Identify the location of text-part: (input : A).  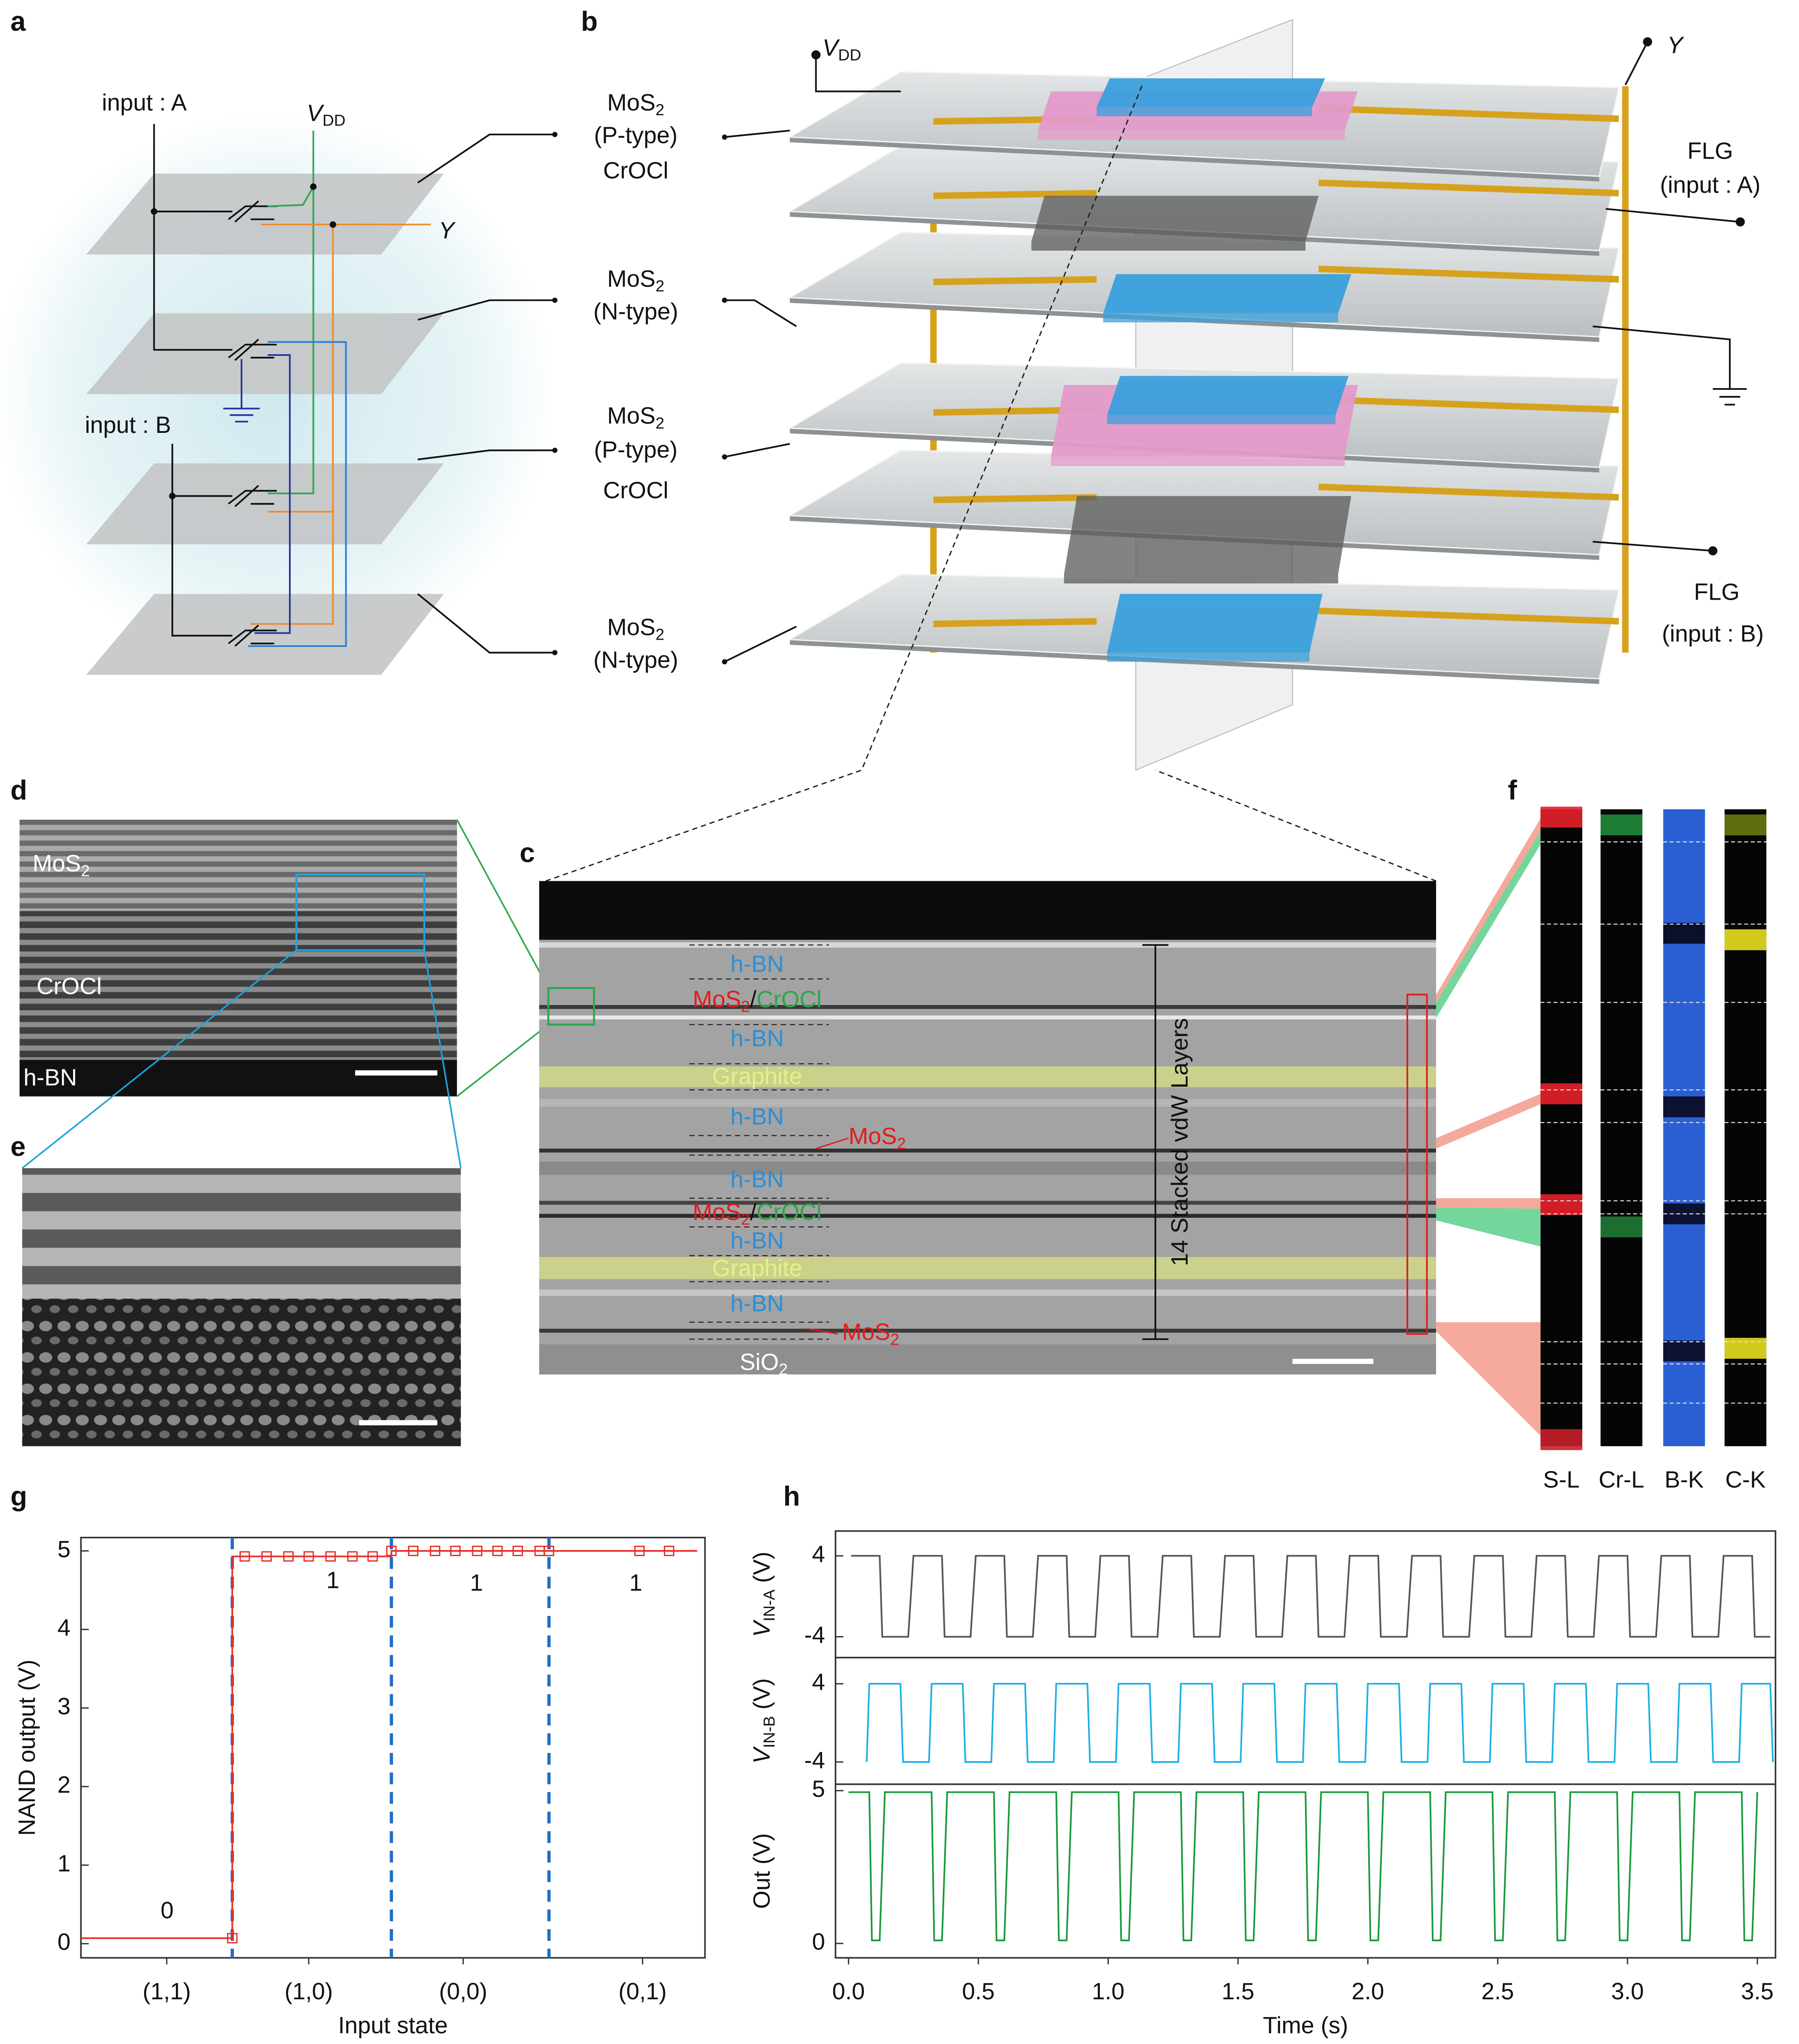
(1710, 185).